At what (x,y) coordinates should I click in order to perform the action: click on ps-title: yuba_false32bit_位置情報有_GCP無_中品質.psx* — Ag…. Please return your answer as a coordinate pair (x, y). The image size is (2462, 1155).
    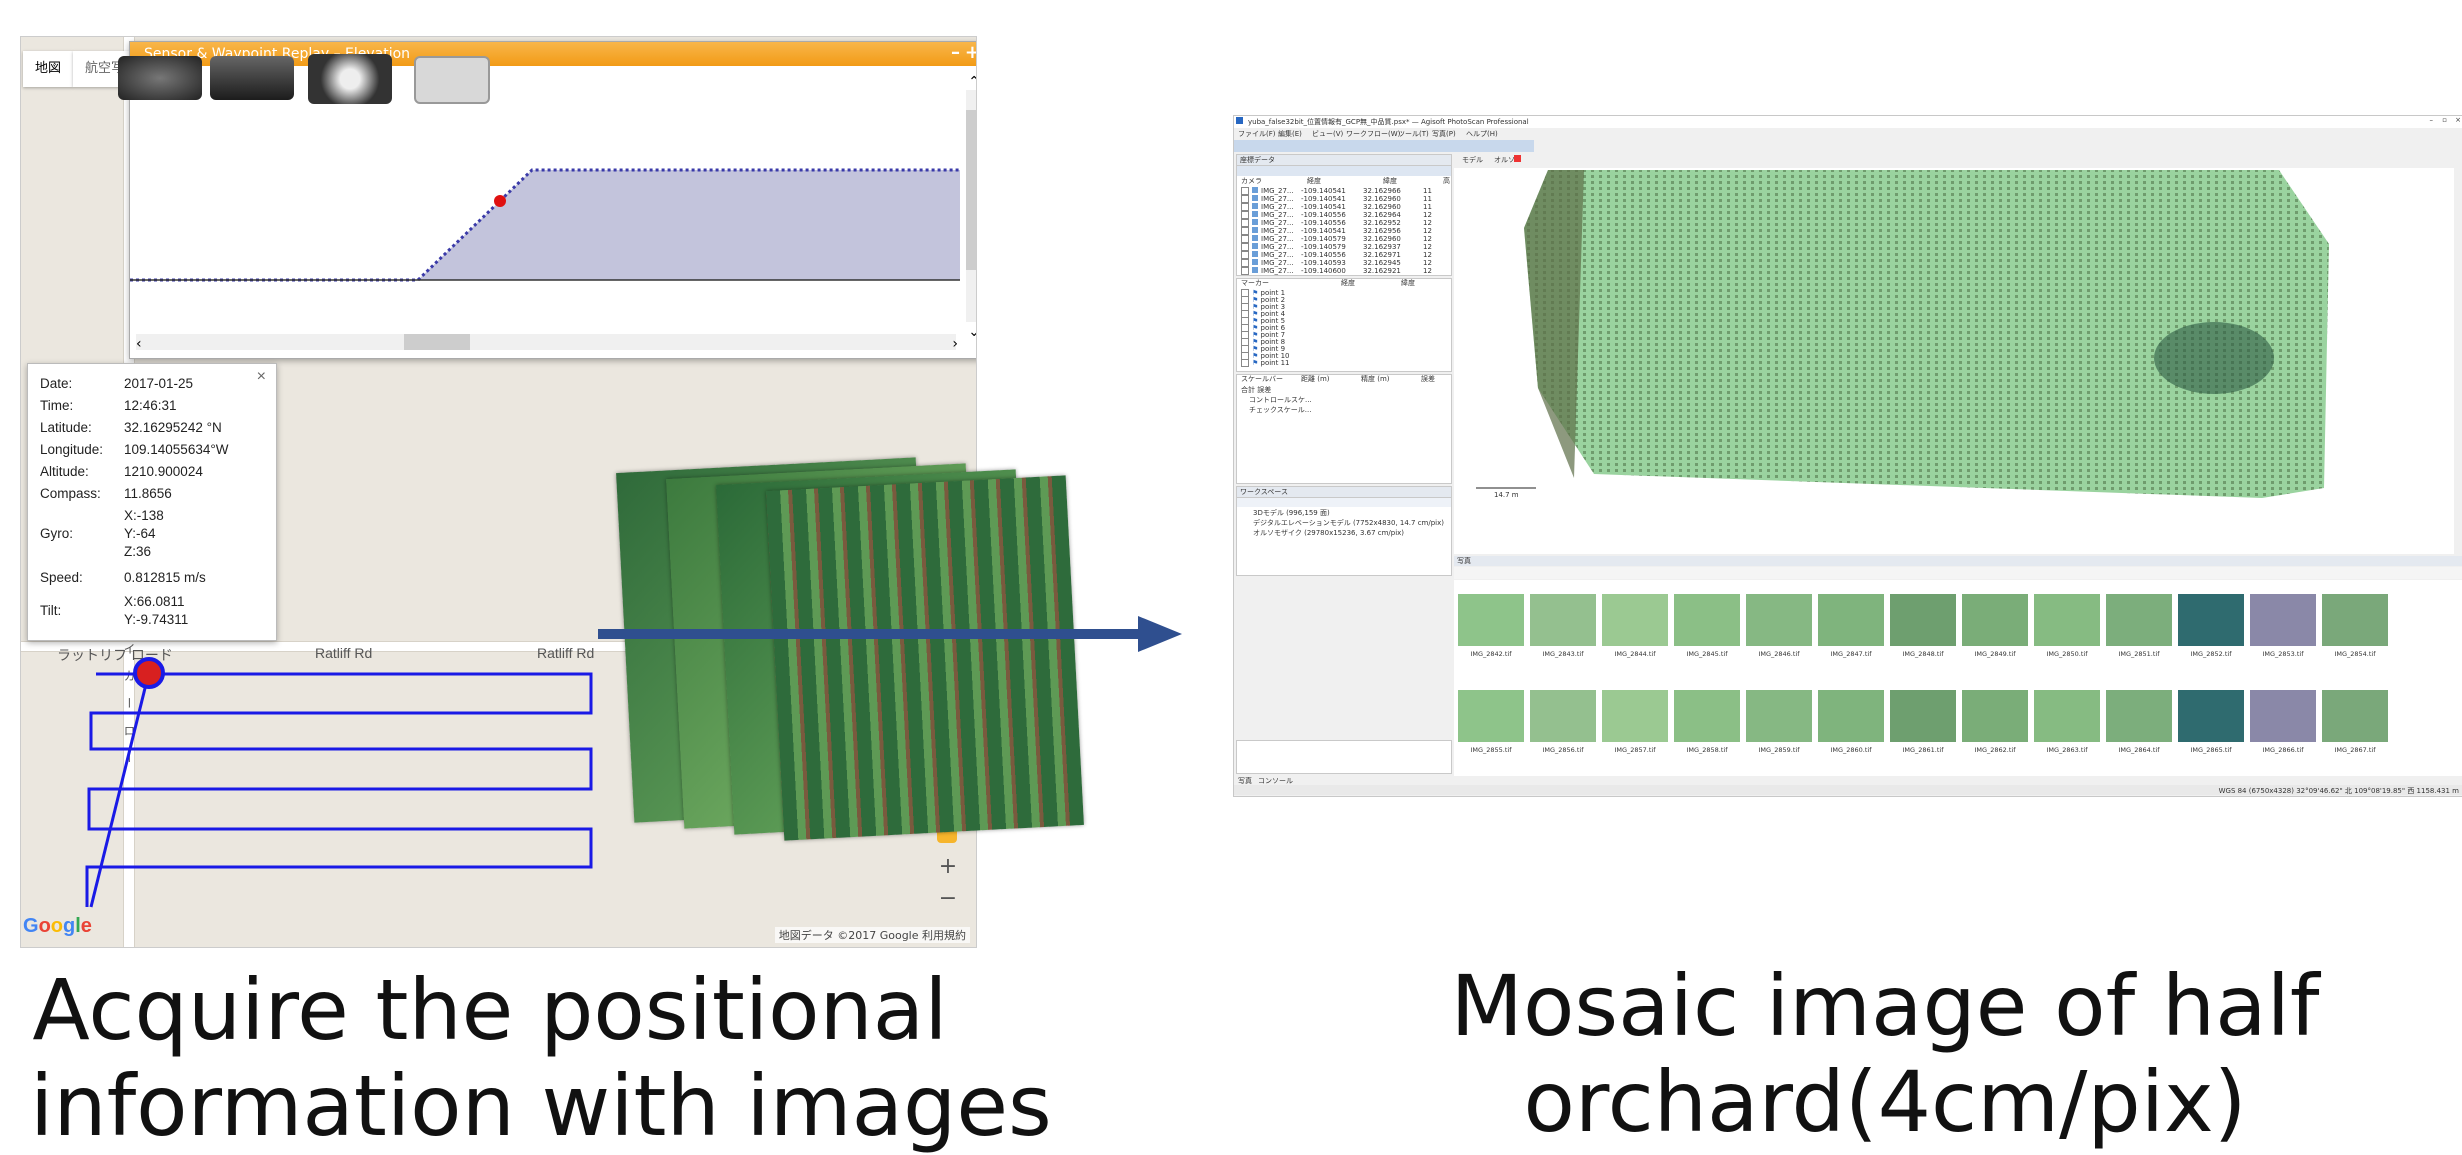
    Looking at the image, I should click on (1388, 122).